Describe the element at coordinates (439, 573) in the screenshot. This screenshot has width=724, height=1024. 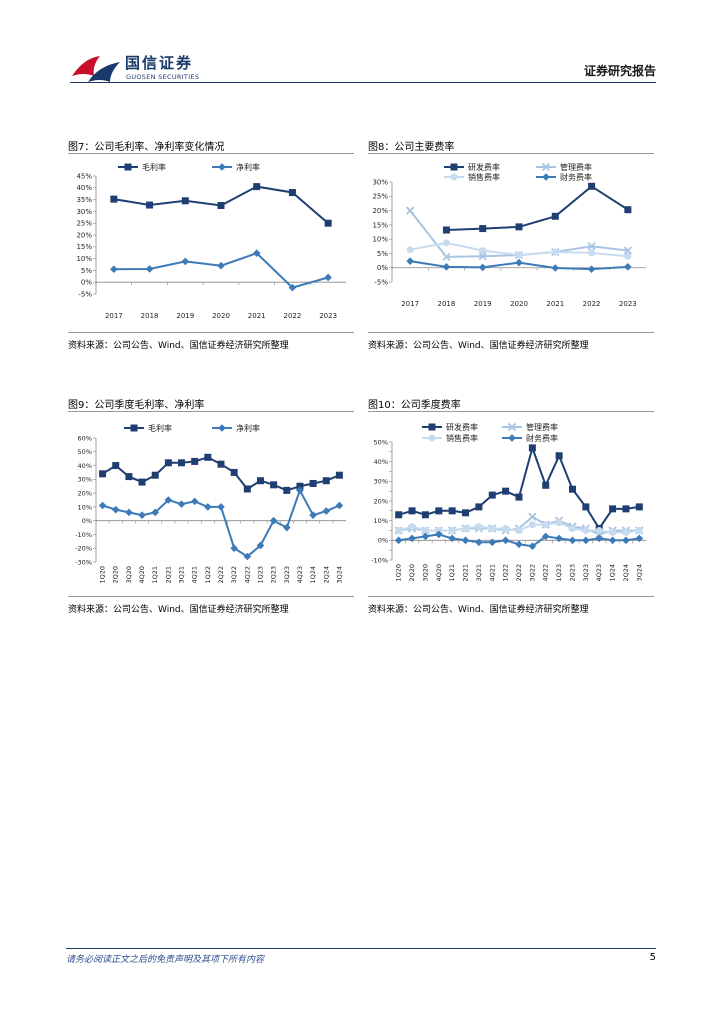
I see `x-tick-label: 4Q20` at that location.